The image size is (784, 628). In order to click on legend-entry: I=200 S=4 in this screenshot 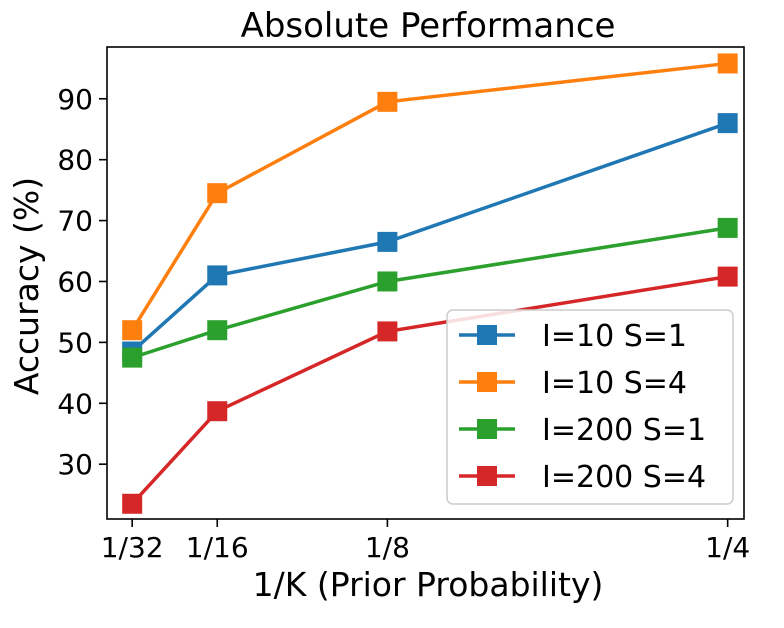, I will do `click(582, 477)`.